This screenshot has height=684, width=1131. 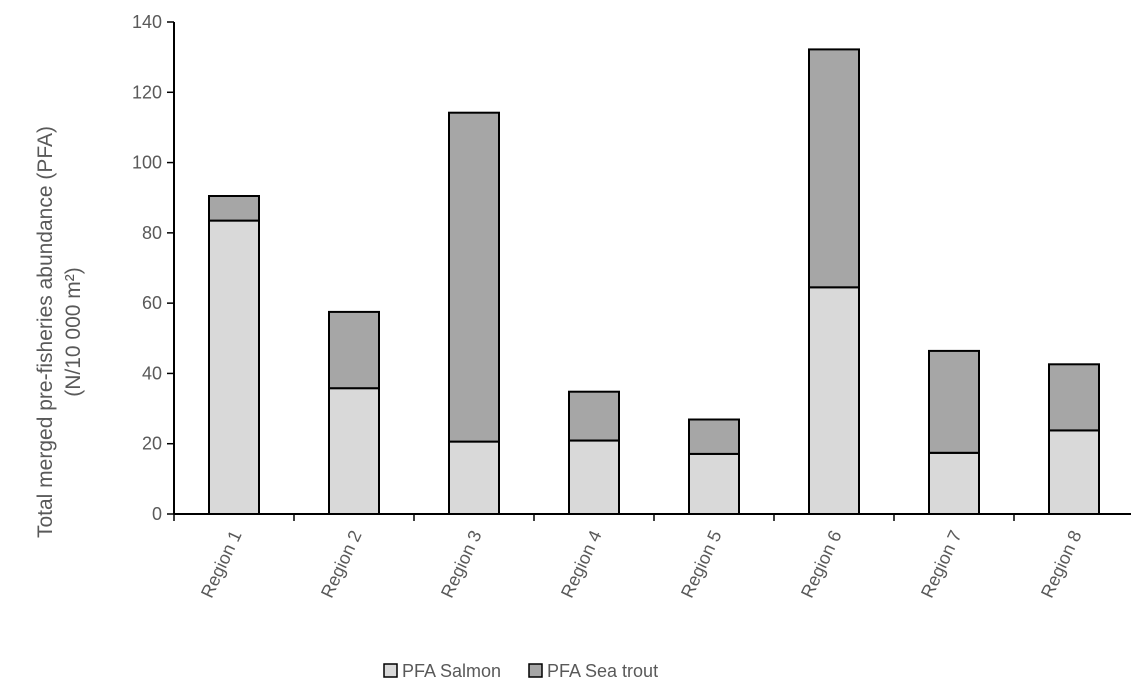 What do you see at coordinates (581, 564) in the screenshot?
I see `x-category-label: Region 4` at bounding box center [581, 564].